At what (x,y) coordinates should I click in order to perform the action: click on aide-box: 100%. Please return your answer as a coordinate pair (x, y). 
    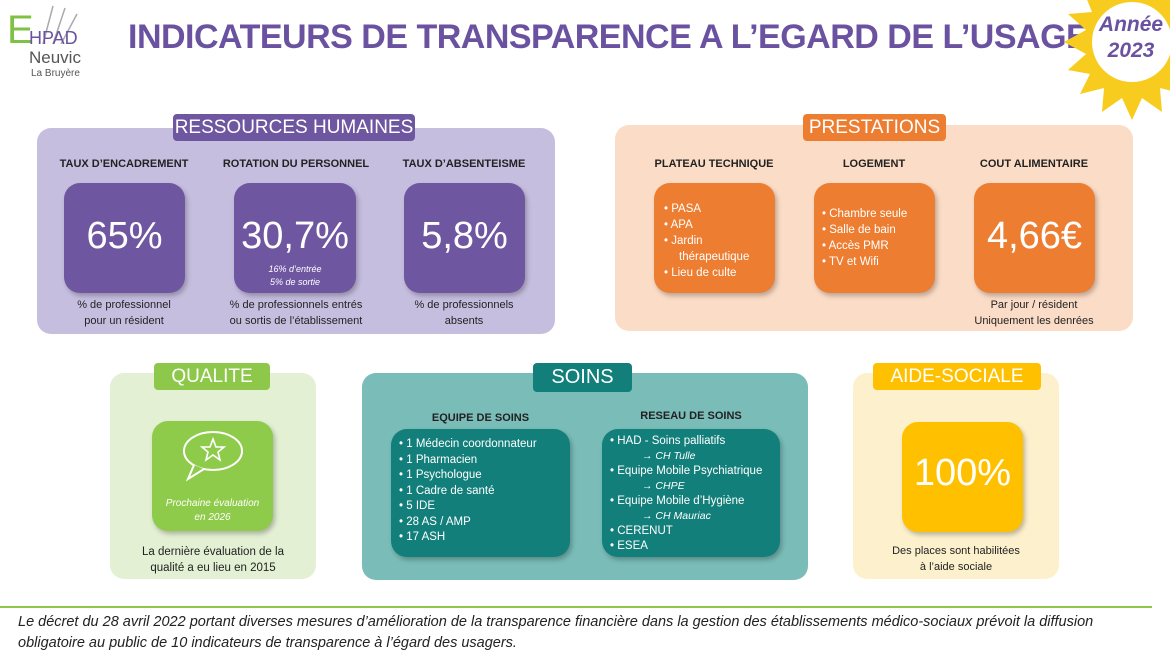
    Looking at the image, I should click on (962, 477).